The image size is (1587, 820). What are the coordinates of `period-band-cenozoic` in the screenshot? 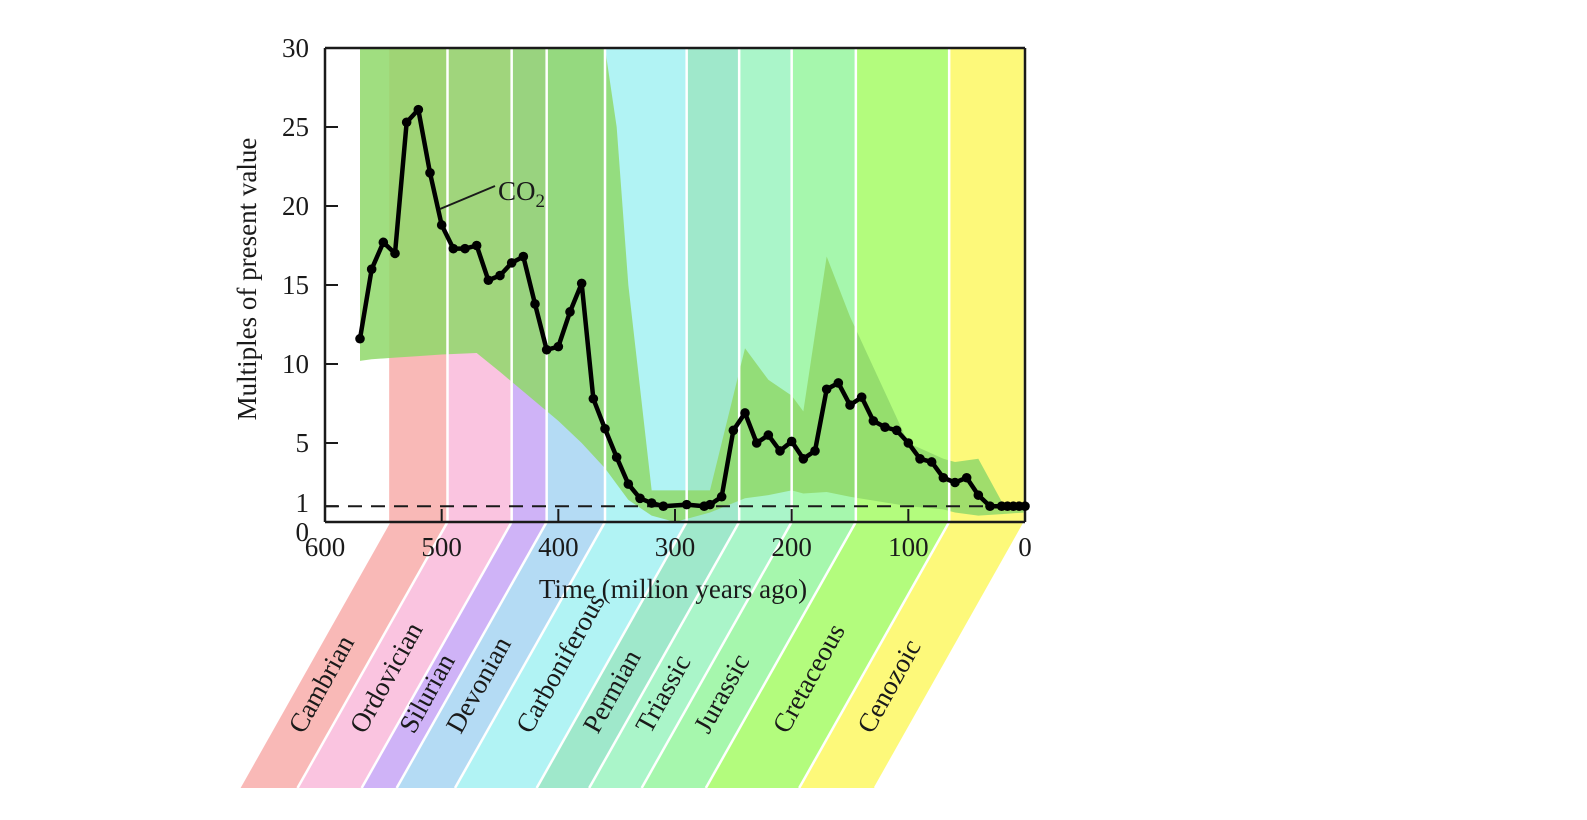 It's located at (987, 285).